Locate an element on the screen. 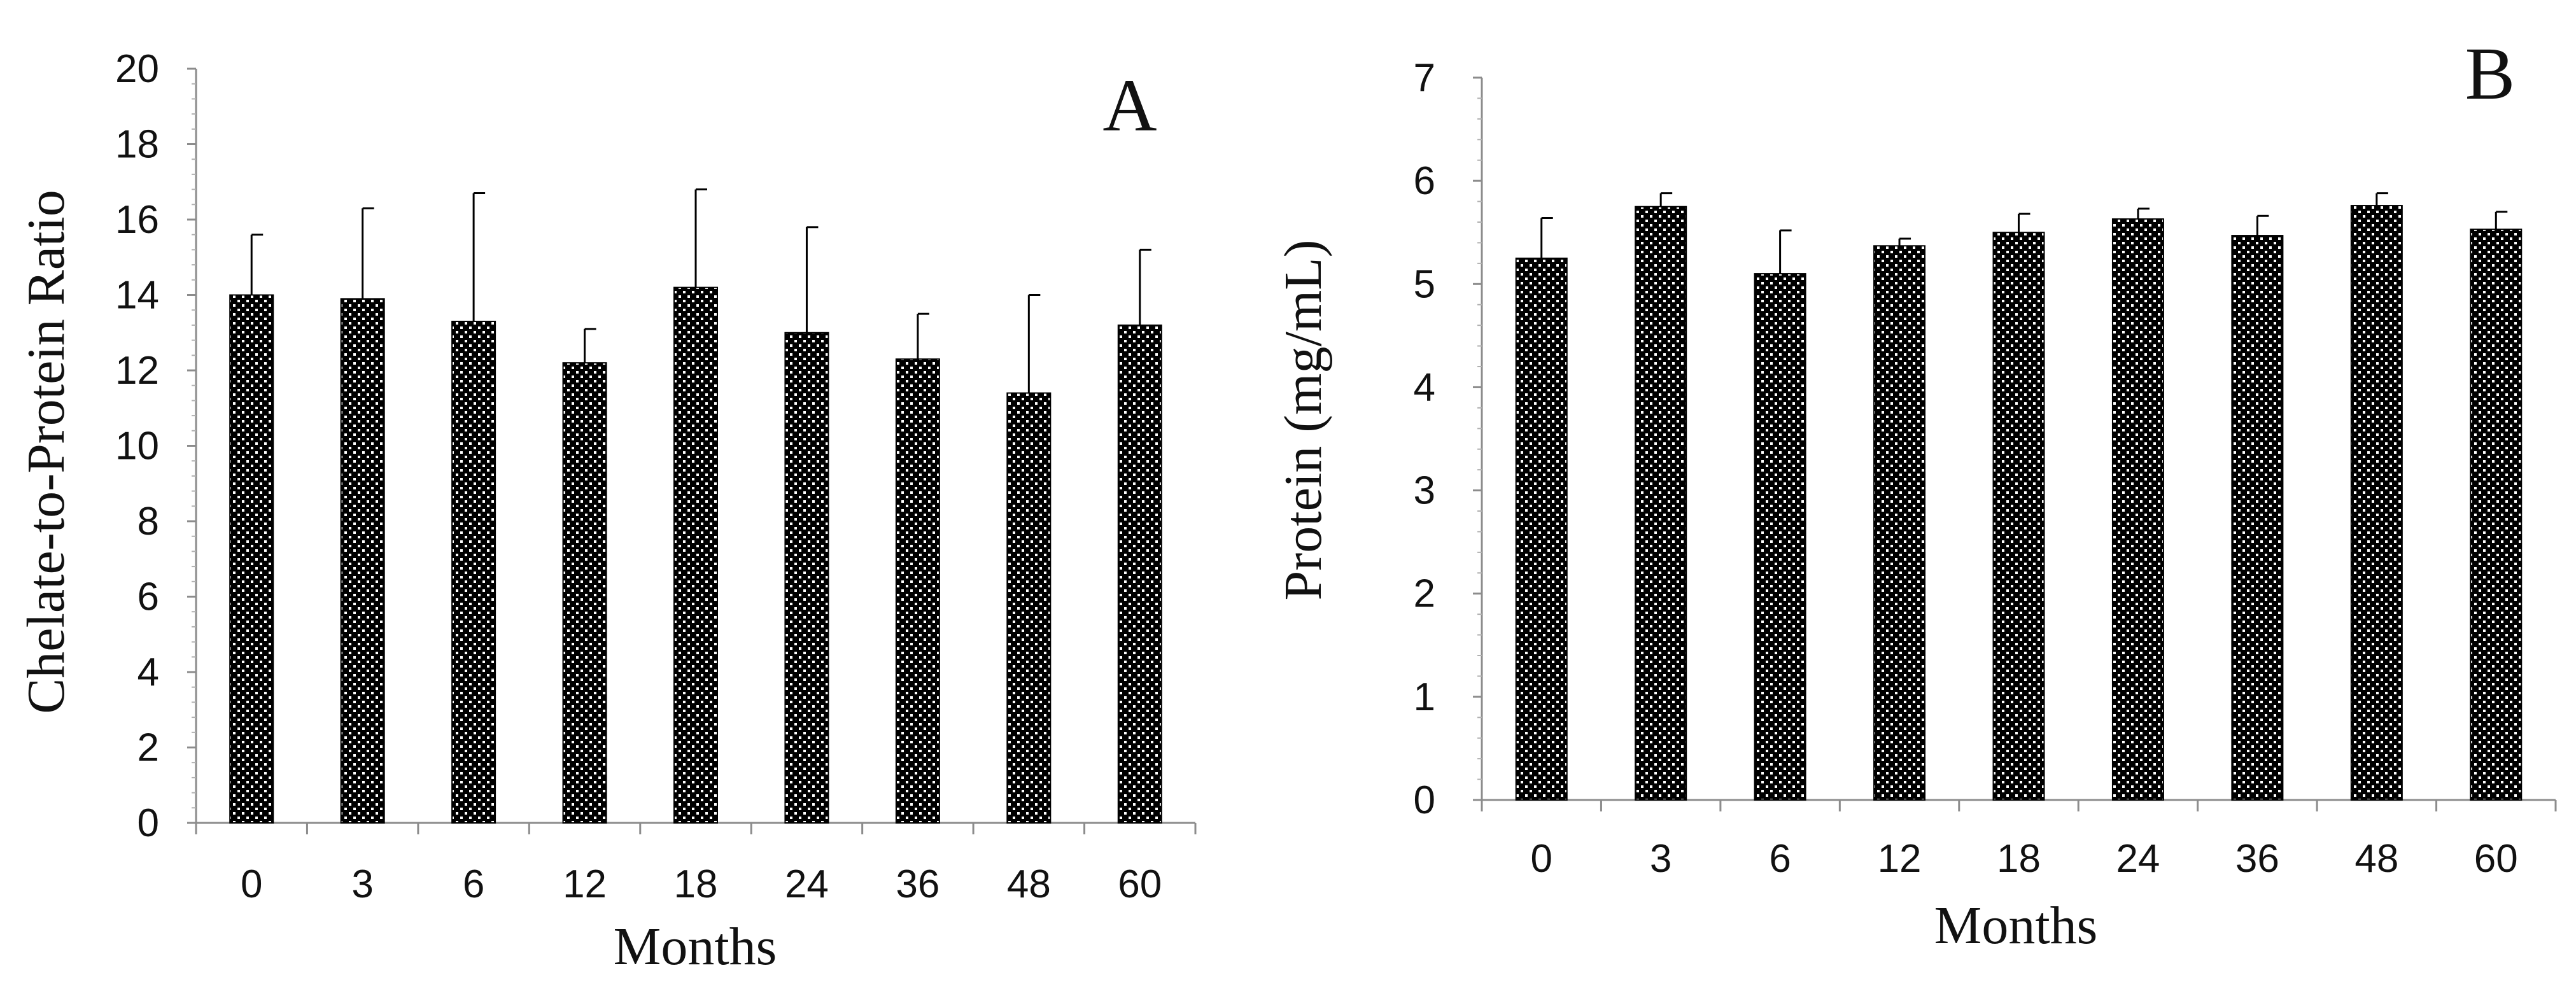 This screenshot has height=996, width=2576. panel-a-y-axis-title: Chelate-to-Protein Ratio is located at coordinates (47, 451).